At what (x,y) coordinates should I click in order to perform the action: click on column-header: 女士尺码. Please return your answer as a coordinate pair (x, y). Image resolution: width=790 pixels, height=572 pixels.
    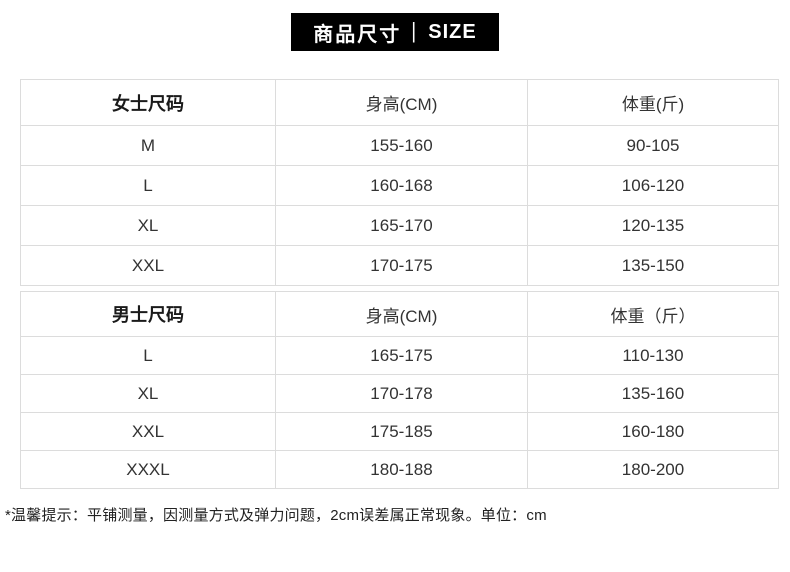
    Looking at the image, I should click on (148, 102).